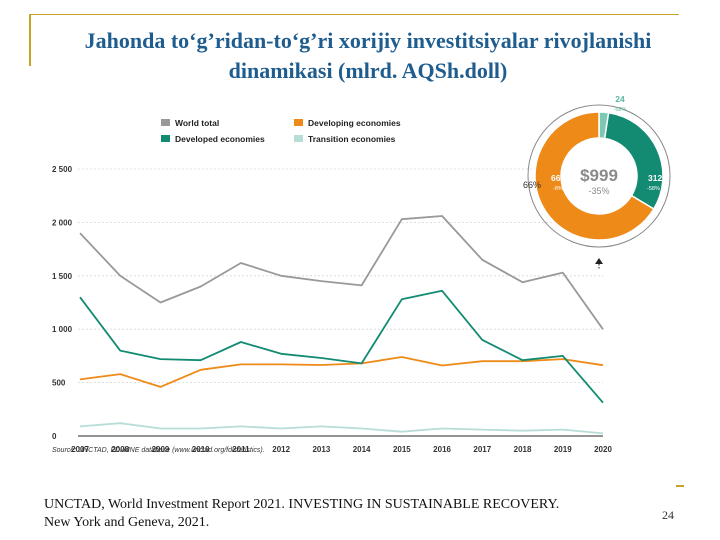  Describe the element at coordinates (321, 449) in the screenshot. I see `x-tick-label: 2013` at that location.